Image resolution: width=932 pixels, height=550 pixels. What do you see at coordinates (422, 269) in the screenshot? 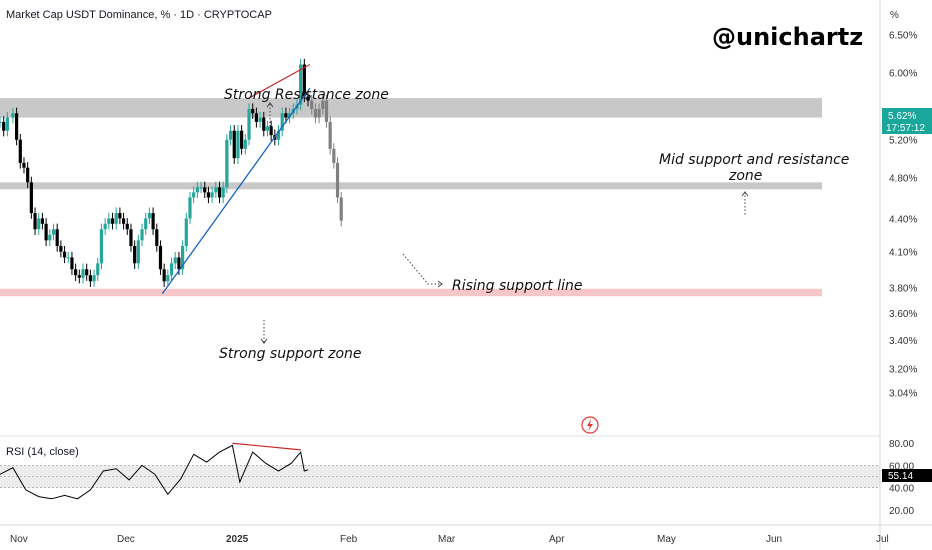
I see `arrow-rising` at bounding box center [422, 269].